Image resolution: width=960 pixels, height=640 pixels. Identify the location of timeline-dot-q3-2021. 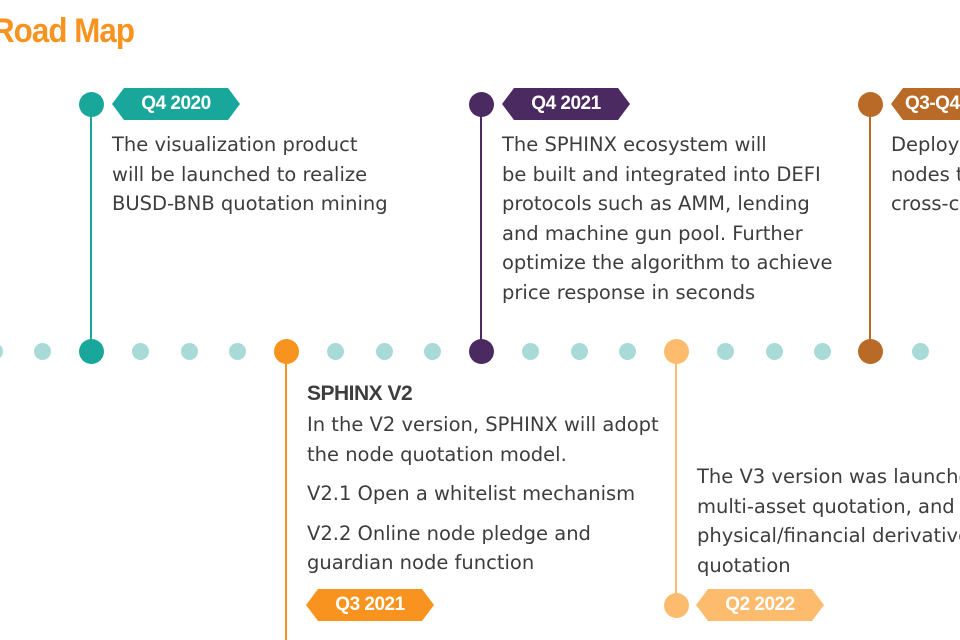
(286, 351).